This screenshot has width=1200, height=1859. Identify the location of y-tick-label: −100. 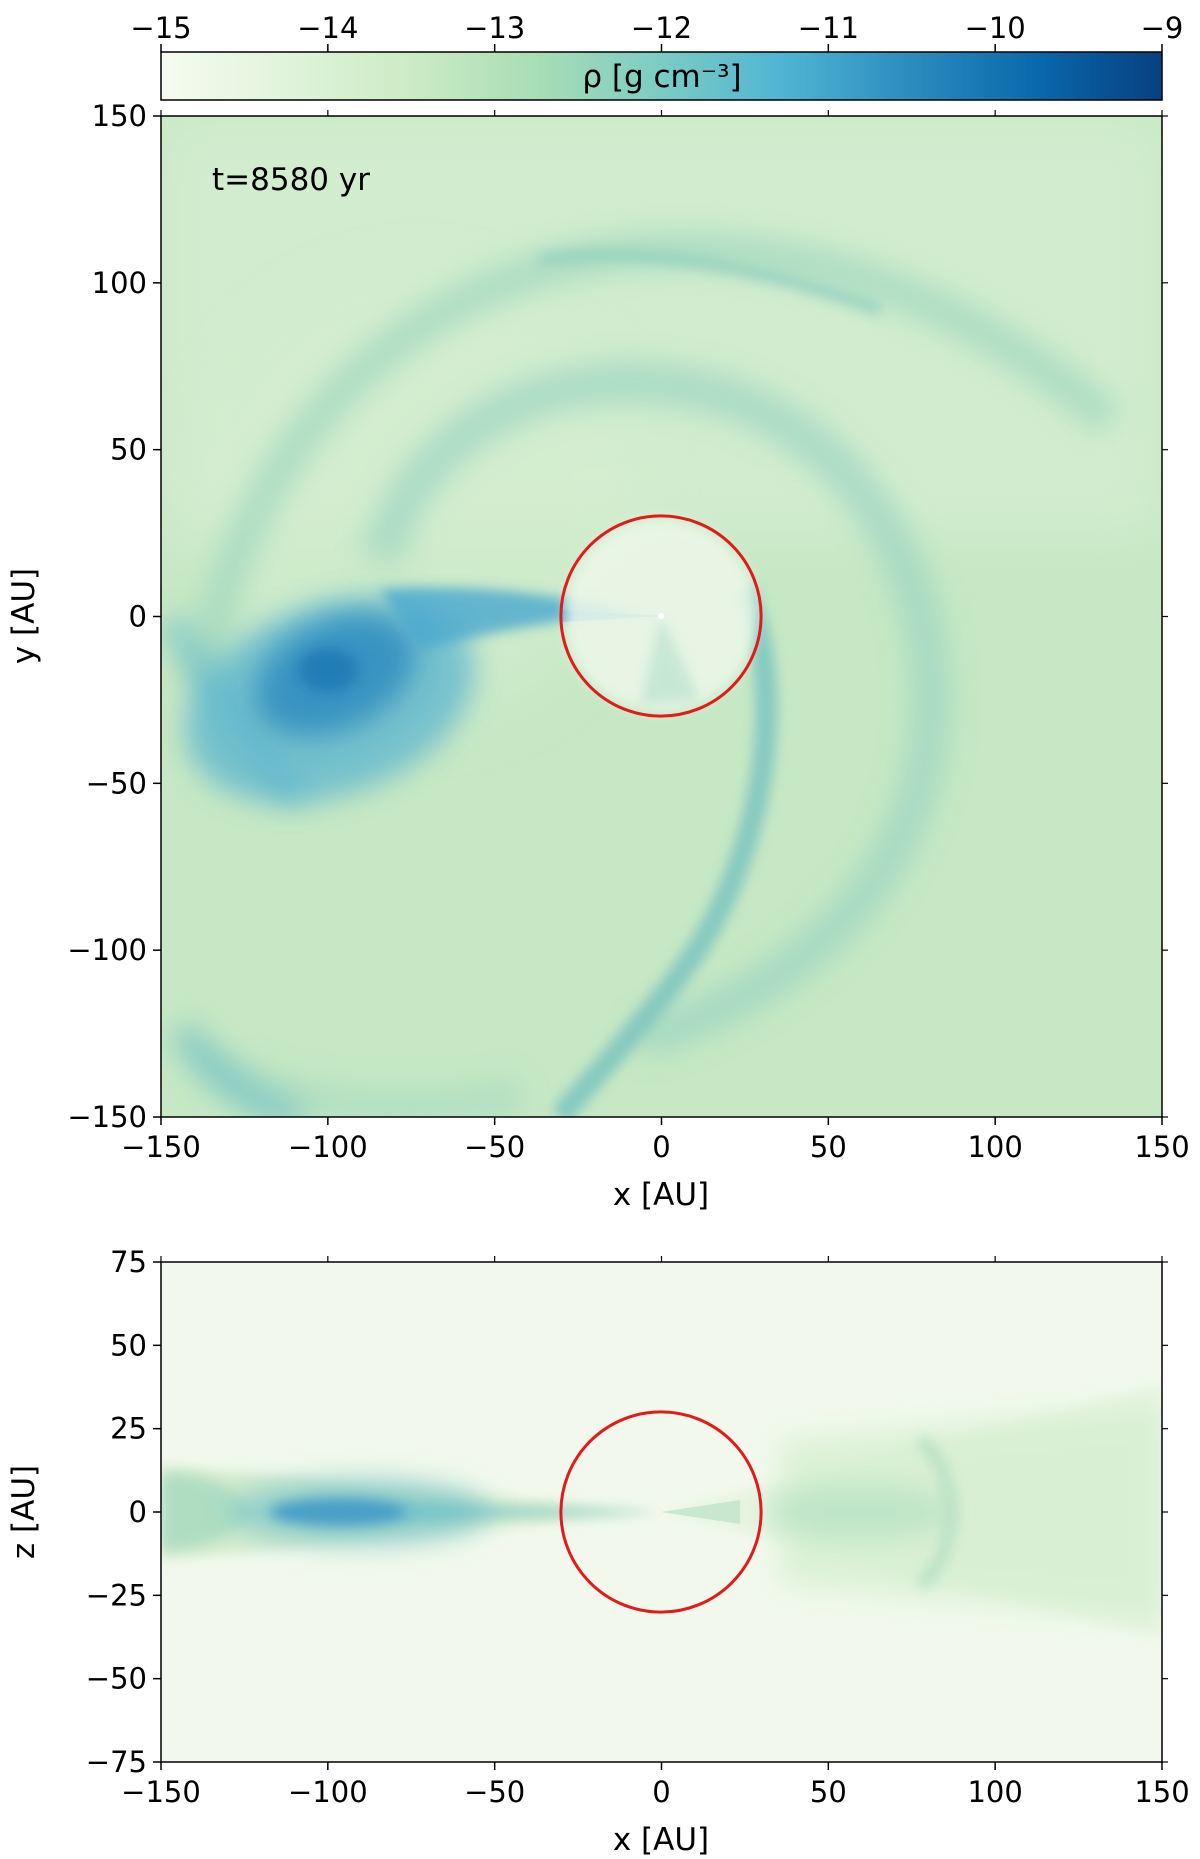
(107, 950).